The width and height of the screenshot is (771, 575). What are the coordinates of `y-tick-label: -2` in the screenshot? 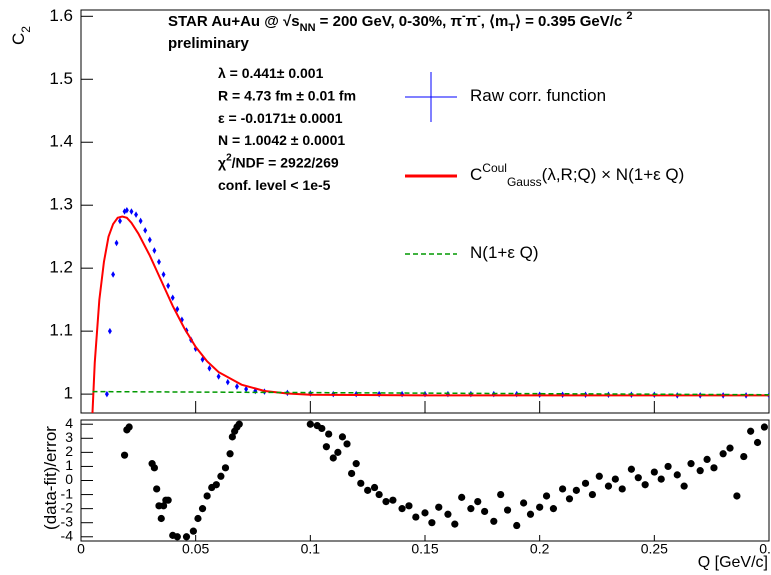 It's located at (67, 507).